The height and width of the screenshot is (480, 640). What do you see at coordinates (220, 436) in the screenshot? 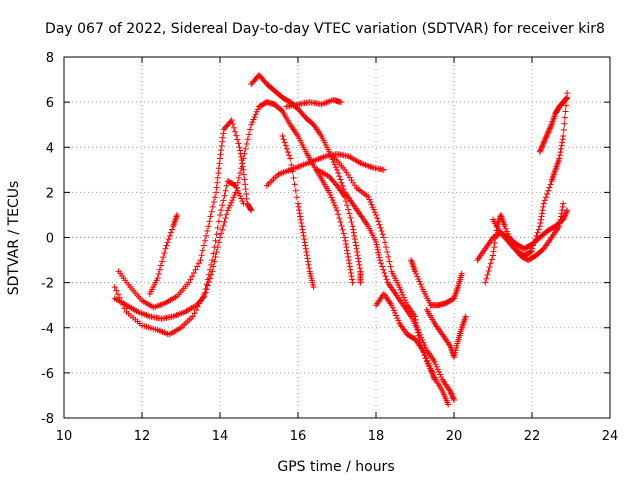
I see `x-tick-label: 14` at bounding box center [220, 436].